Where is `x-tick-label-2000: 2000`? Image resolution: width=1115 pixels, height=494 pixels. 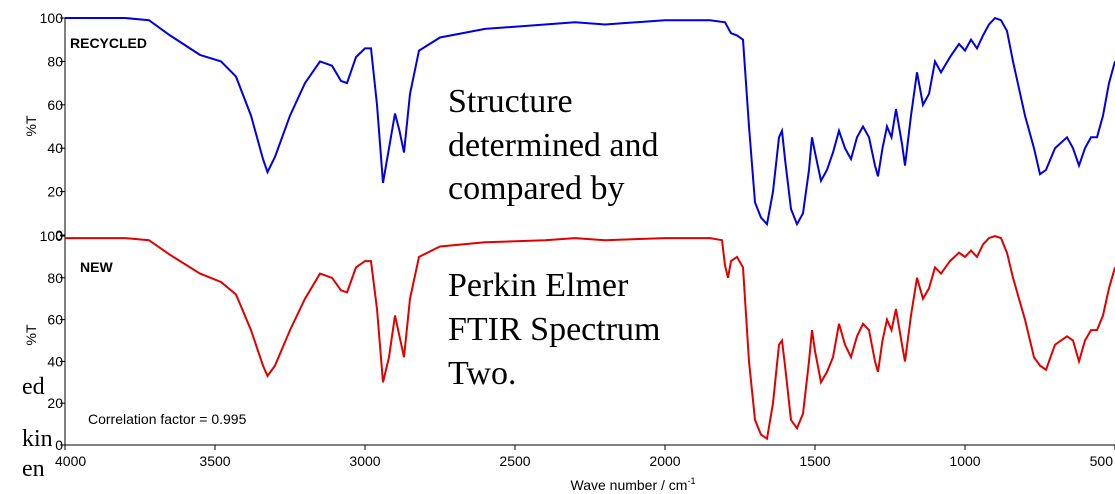 x-tick-label-2000: 2000 is located at coordinates (664, 461).